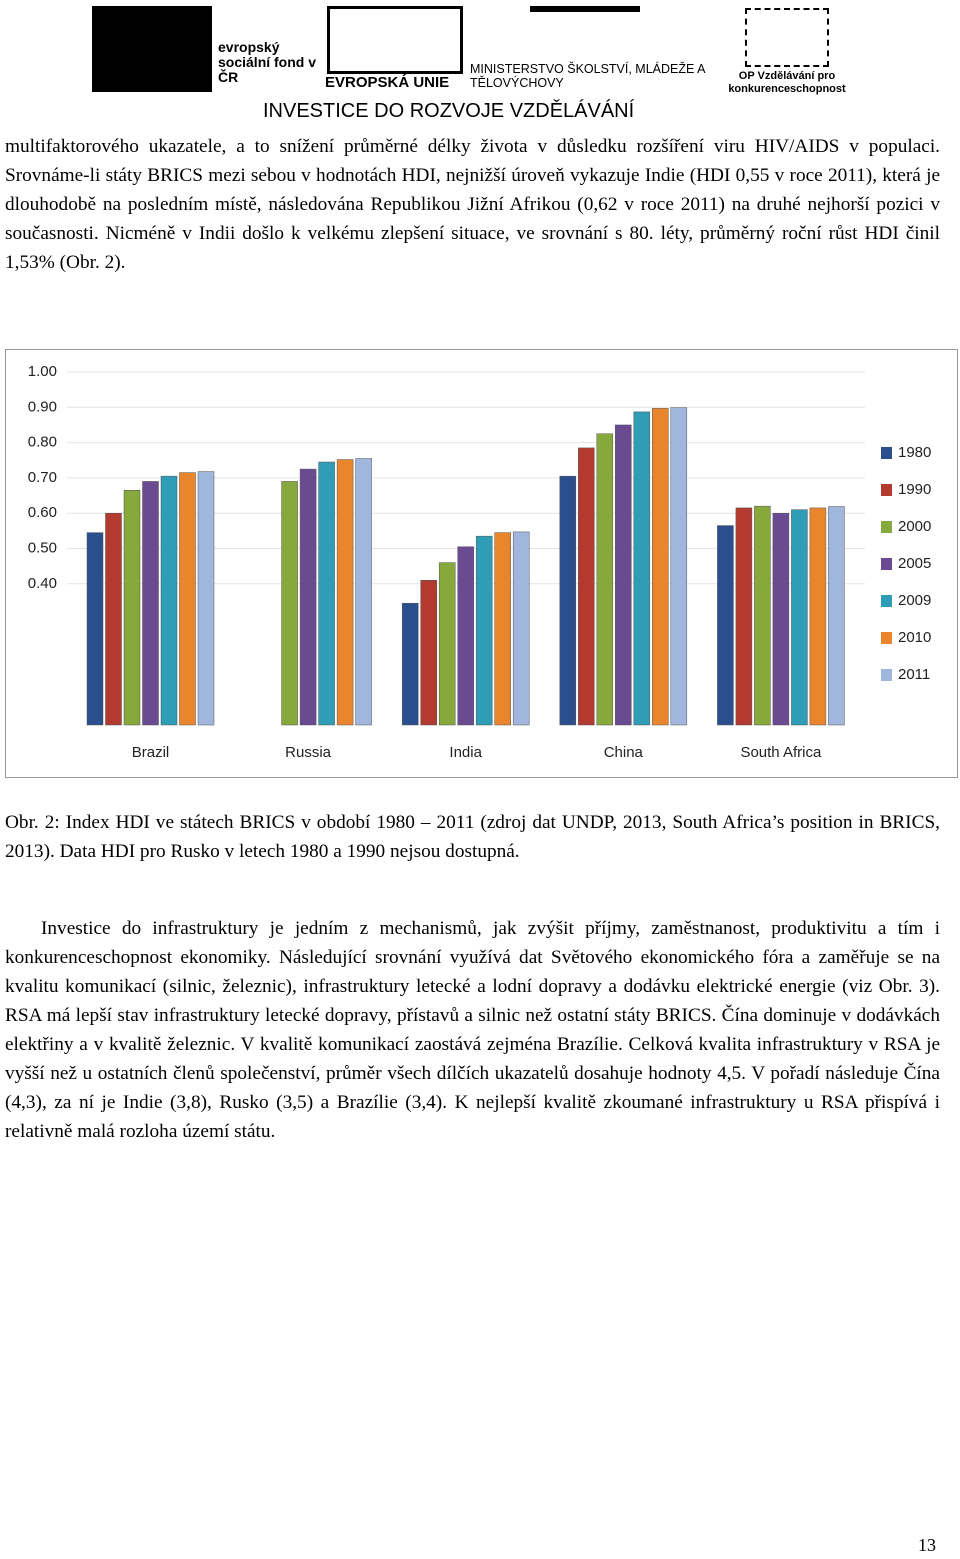  What do you see at coordinates (42, 547) in the screenshot?
I see `y-tick-label: 0.50` at bounding box center [42, 547].